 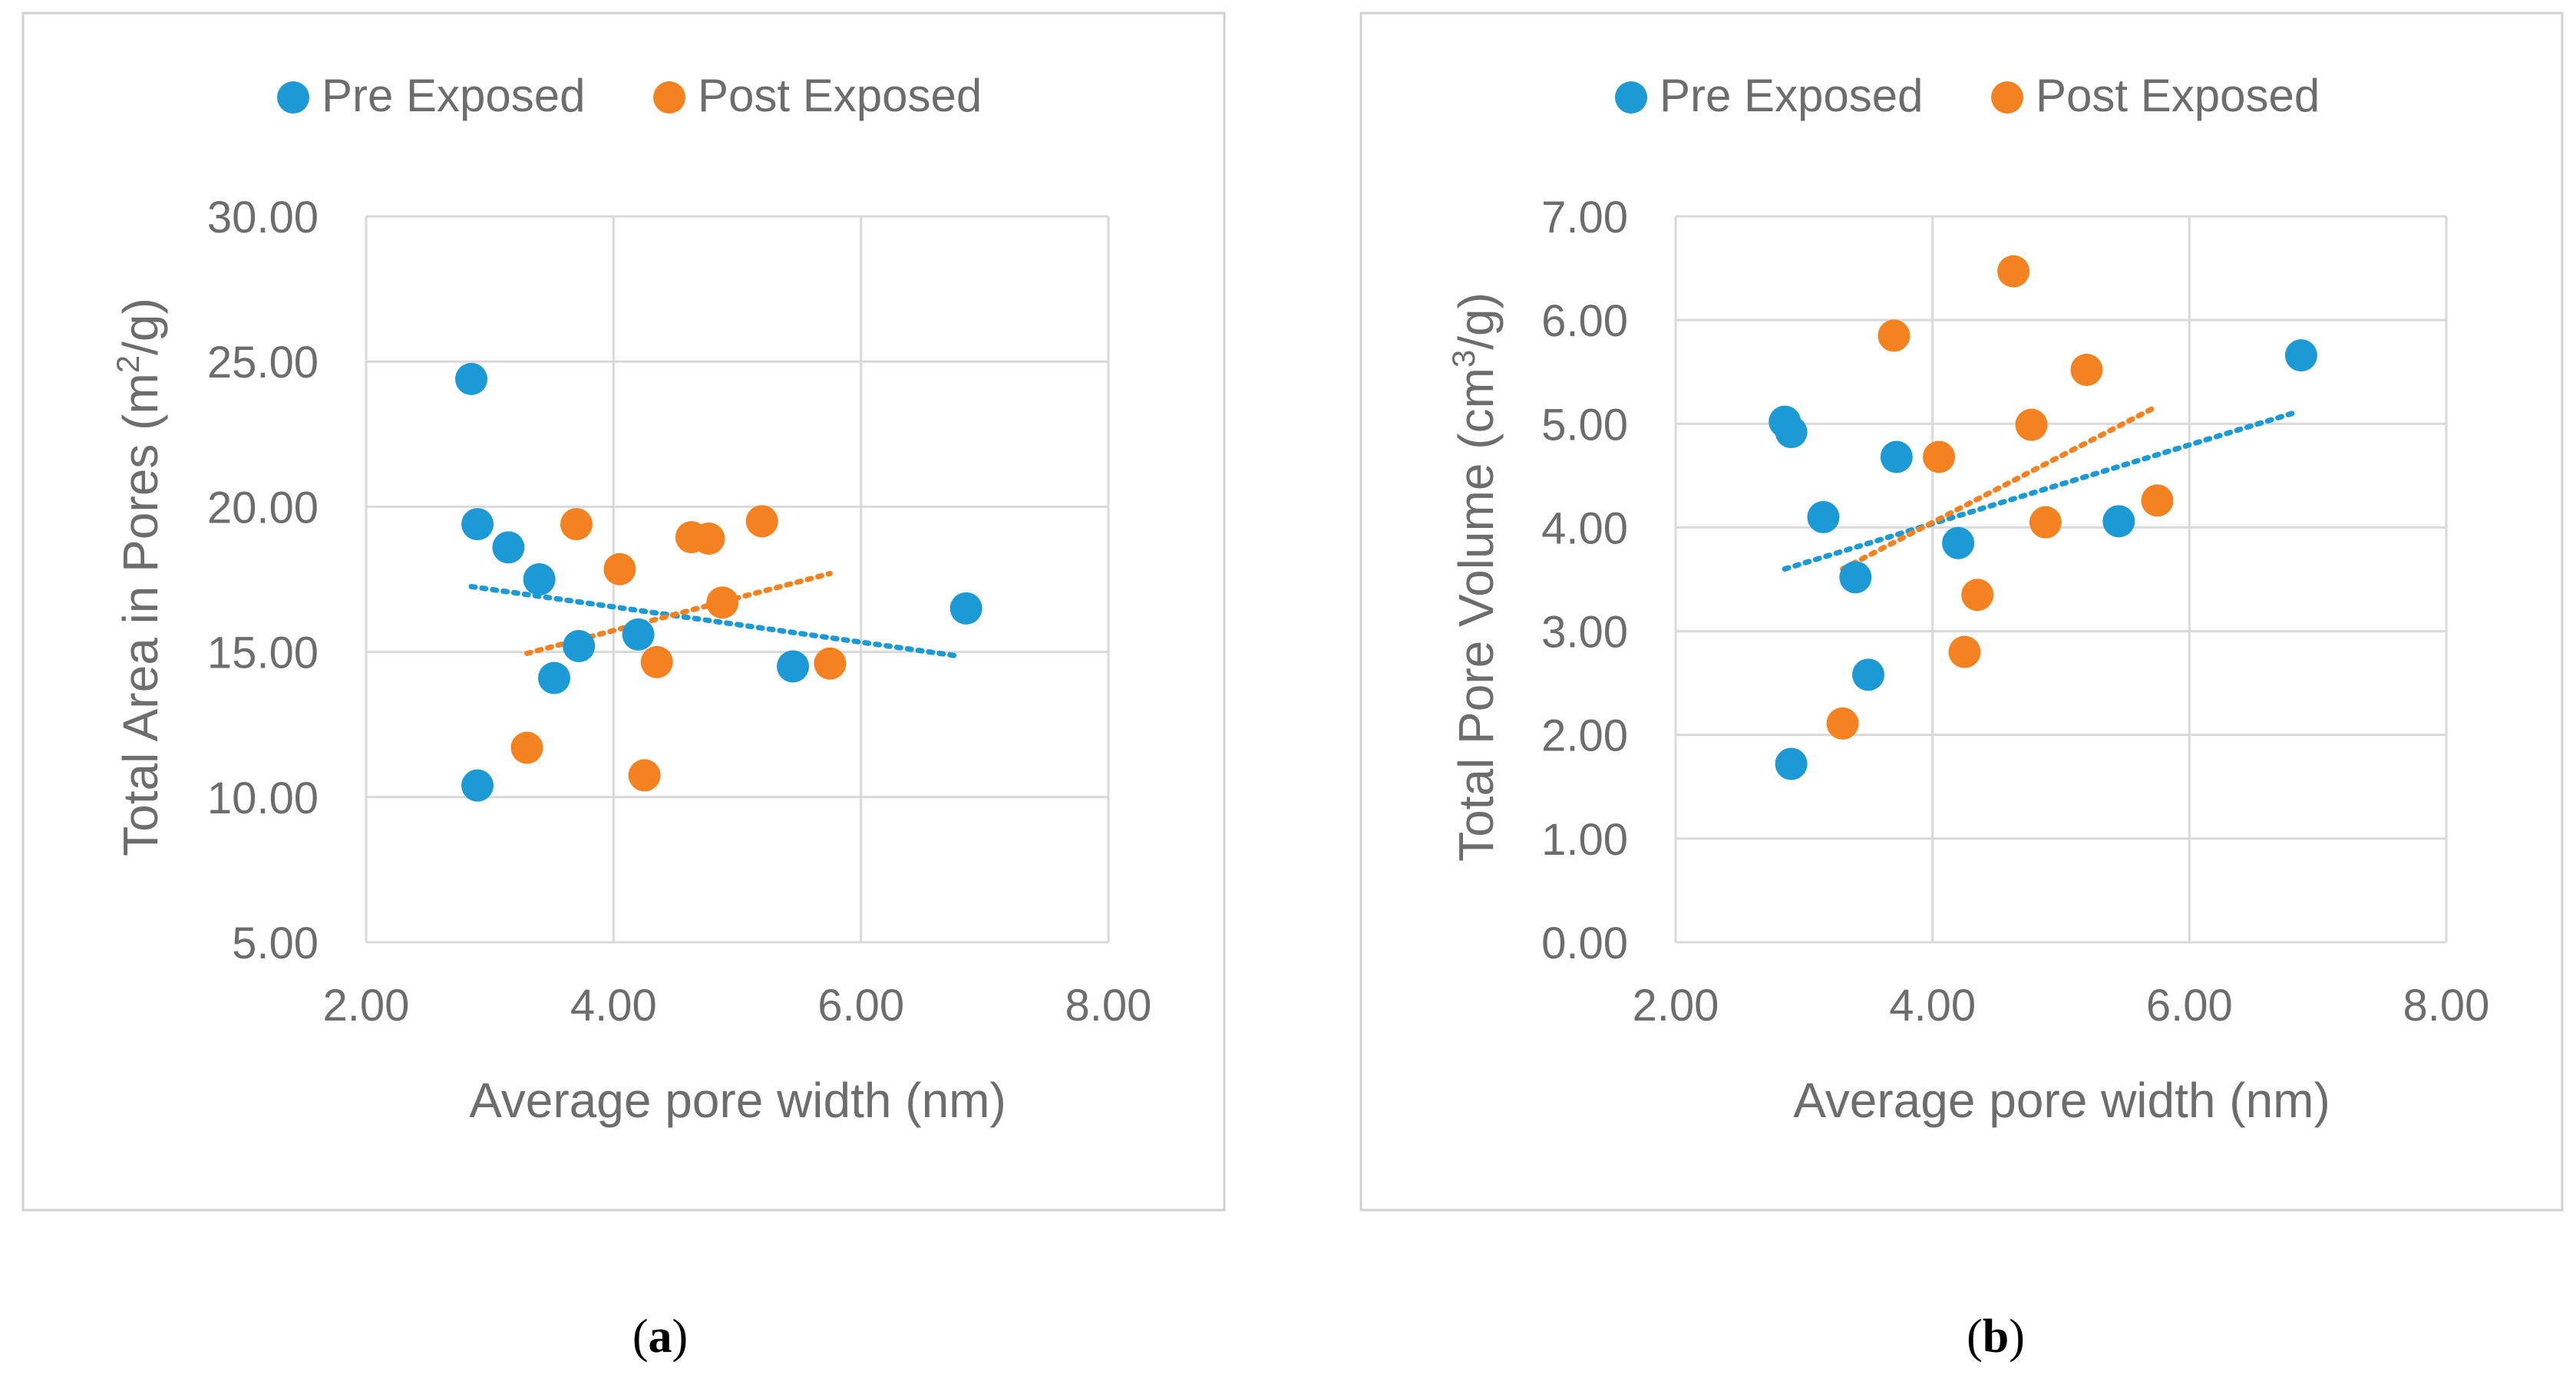 What do you see at coordinates (263, 798) in the screenshot?
I see `y-tick-label: 10.00` at bounding box center [263, 798].